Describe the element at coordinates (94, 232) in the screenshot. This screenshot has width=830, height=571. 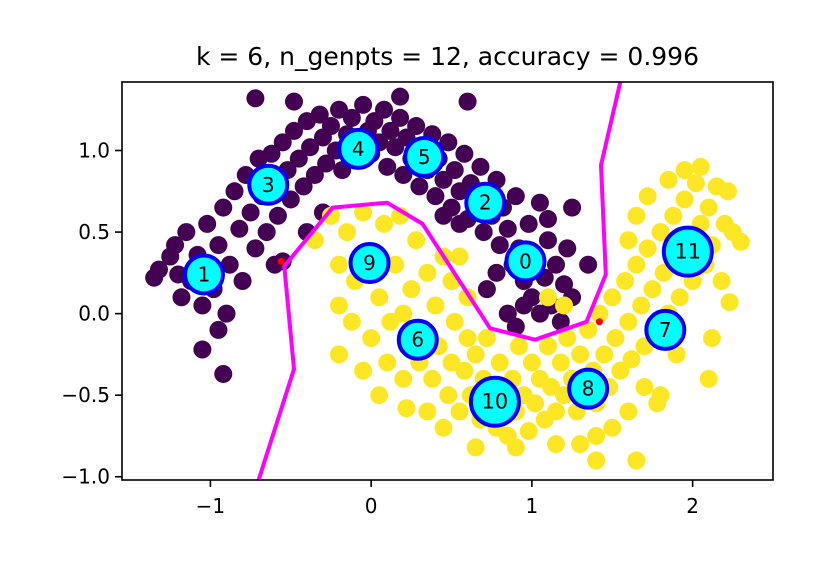
I see `y-tick-label: 0.5` at that location.